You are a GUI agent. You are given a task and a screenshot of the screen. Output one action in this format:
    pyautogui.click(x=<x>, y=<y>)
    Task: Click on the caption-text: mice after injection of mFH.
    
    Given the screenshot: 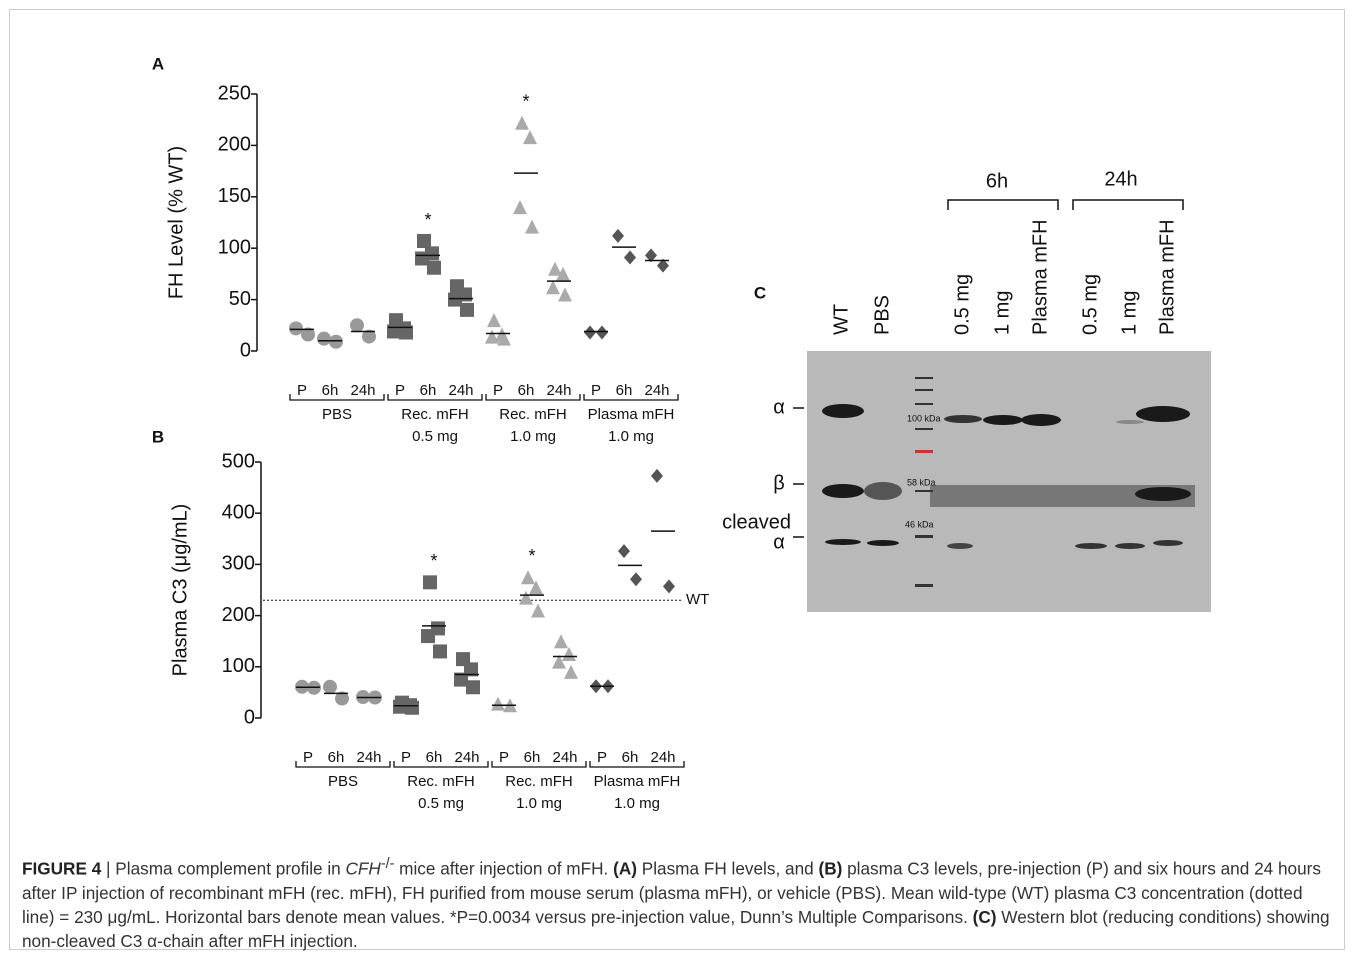 What is the action you would take?
    pyautogui.click(x=504, y=868)
    